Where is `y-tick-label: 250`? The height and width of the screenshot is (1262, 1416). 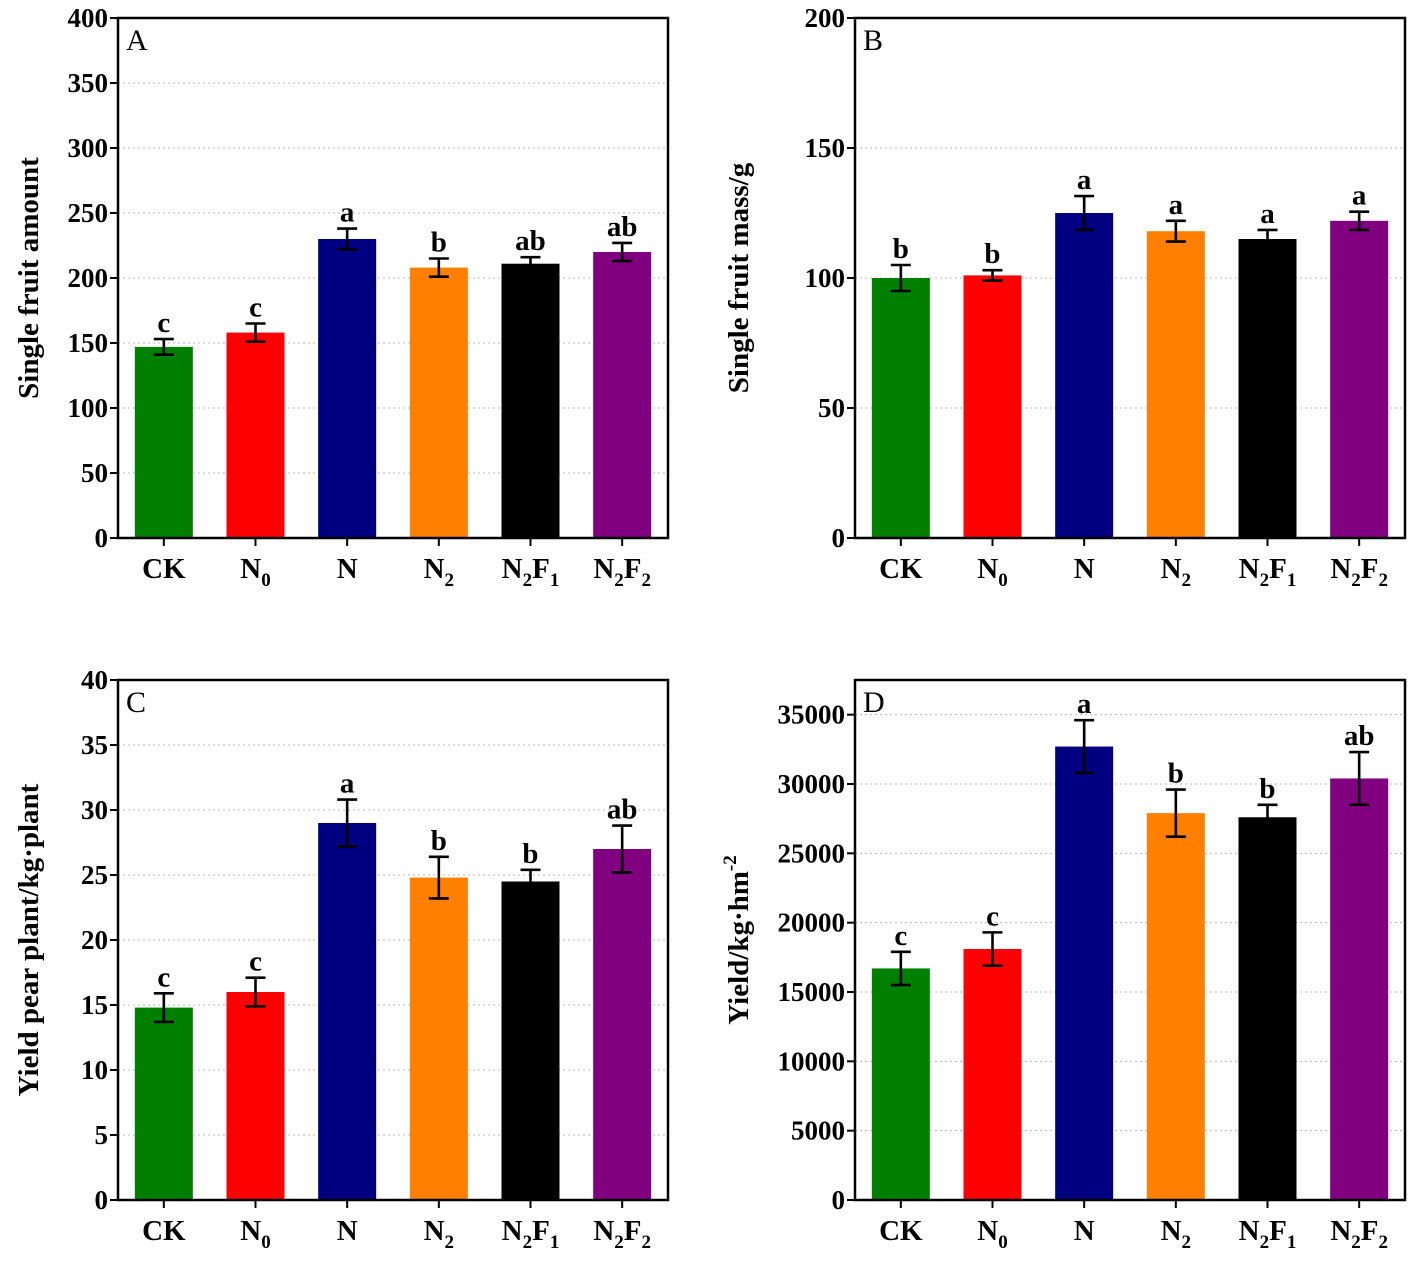
y-tick-label: 250 is located at coordinates (88, 213).